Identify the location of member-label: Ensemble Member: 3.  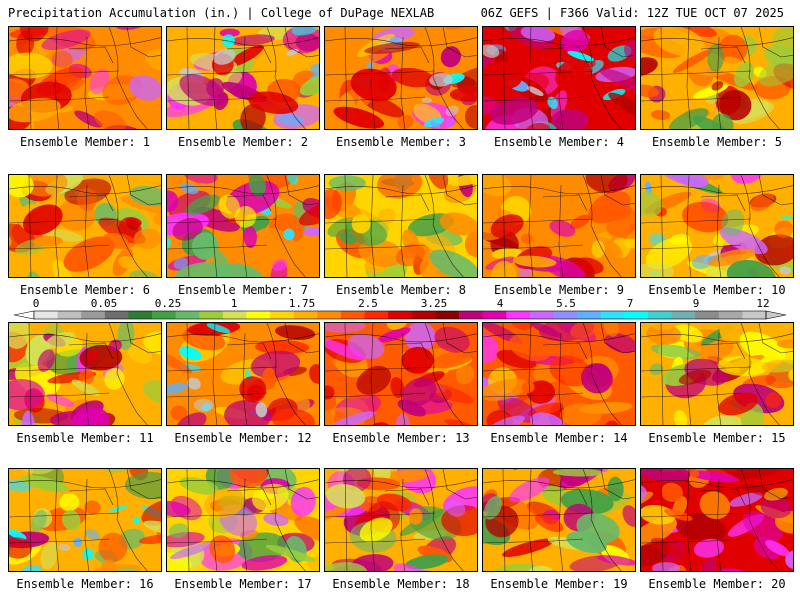
(401, 142).